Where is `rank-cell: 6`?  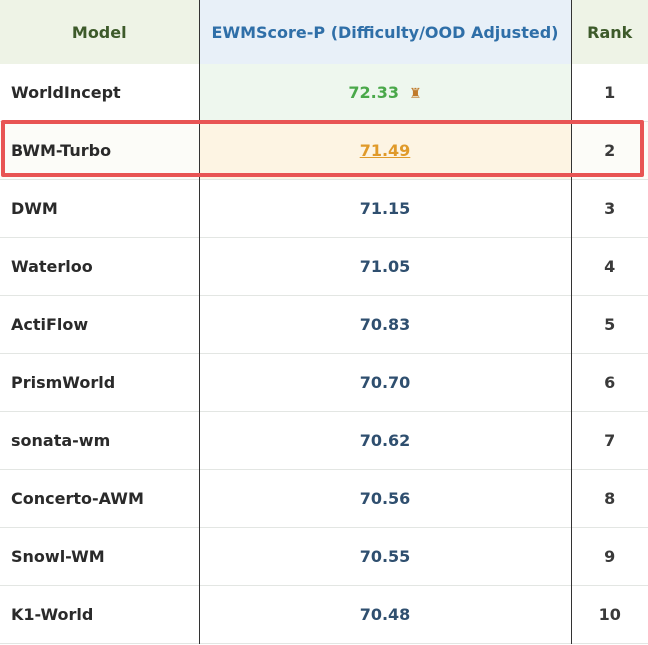 rank-cell: 6 is located at coordinates (610, 382).